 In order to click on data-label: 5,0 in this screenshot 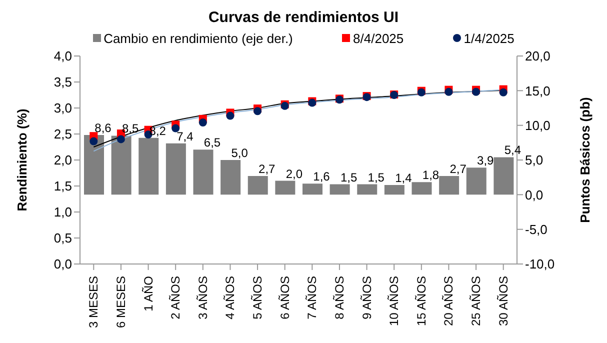, I will do `click(239, 153)`.